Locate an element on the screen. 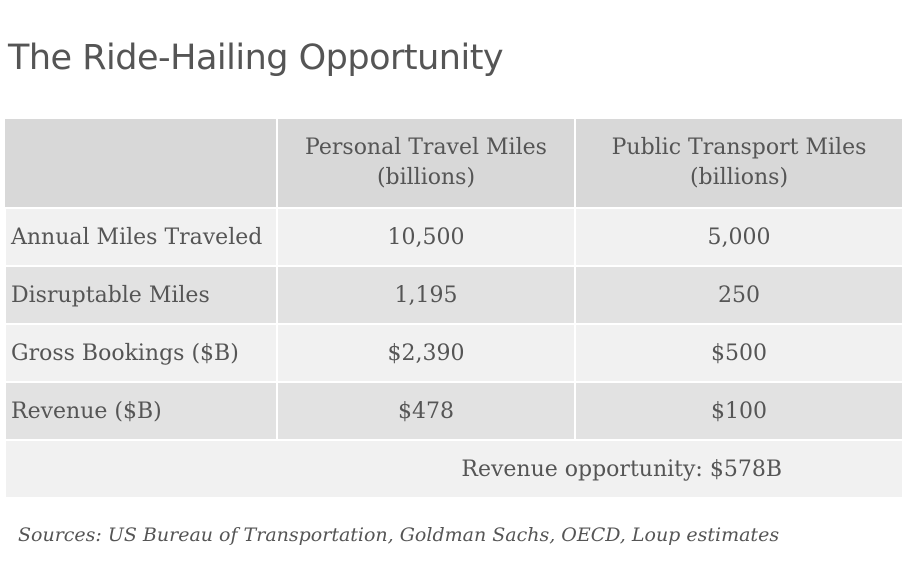 The image size is (906, 575). revenue-opportunity-total: Revenue opportunity: $578B is located at coordinates (454, 469).